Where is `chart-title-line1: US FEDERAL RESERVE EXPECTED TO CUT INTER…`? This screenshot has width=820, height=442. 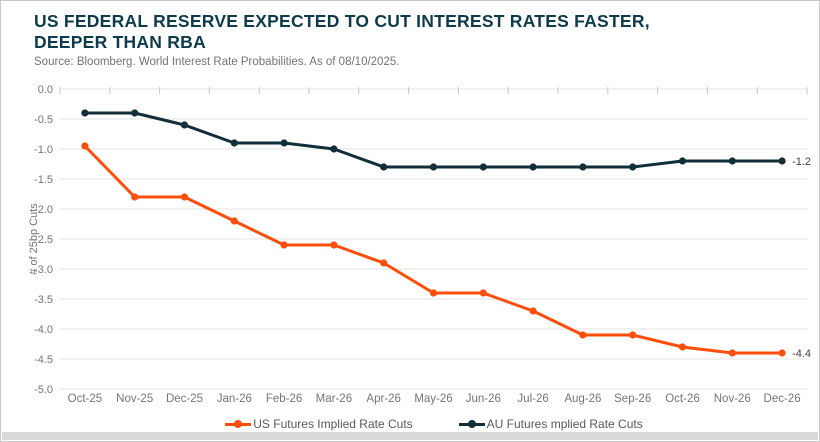
chart-title-line1: US FEDERAL RESERVE EXPECTED TO CUT INTER… is located at coordinates (342, 21).